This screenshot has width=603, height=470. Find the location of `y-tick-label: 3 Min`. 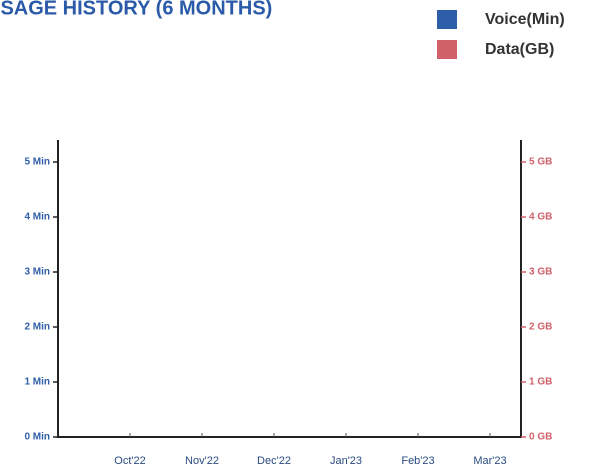

y-tick-label: 3 Min is located at coordinates (37, 272).